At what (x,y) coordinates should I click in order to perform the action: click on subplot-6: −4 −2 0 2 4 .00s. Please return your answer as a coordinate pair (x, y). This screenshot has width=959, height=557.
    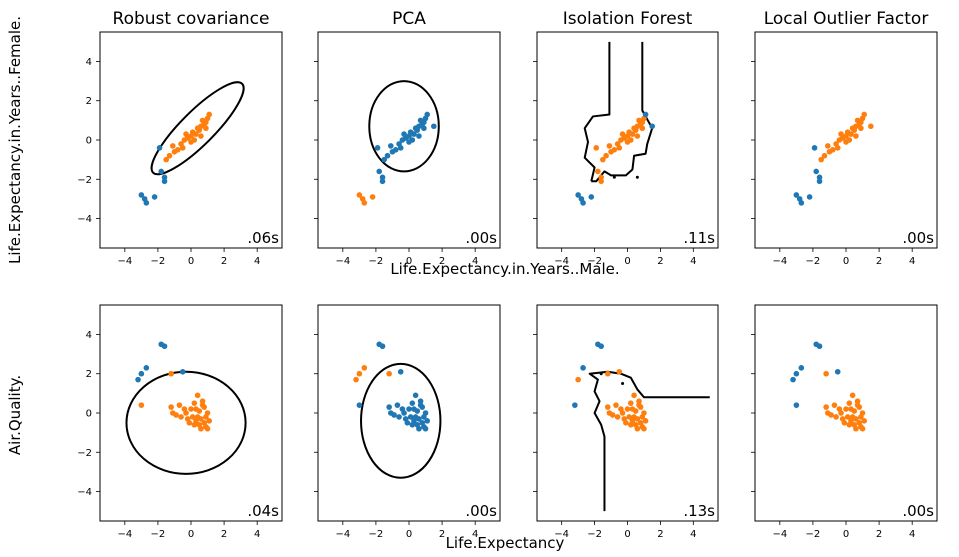
    Looking at the image, I should click on (407, 422).